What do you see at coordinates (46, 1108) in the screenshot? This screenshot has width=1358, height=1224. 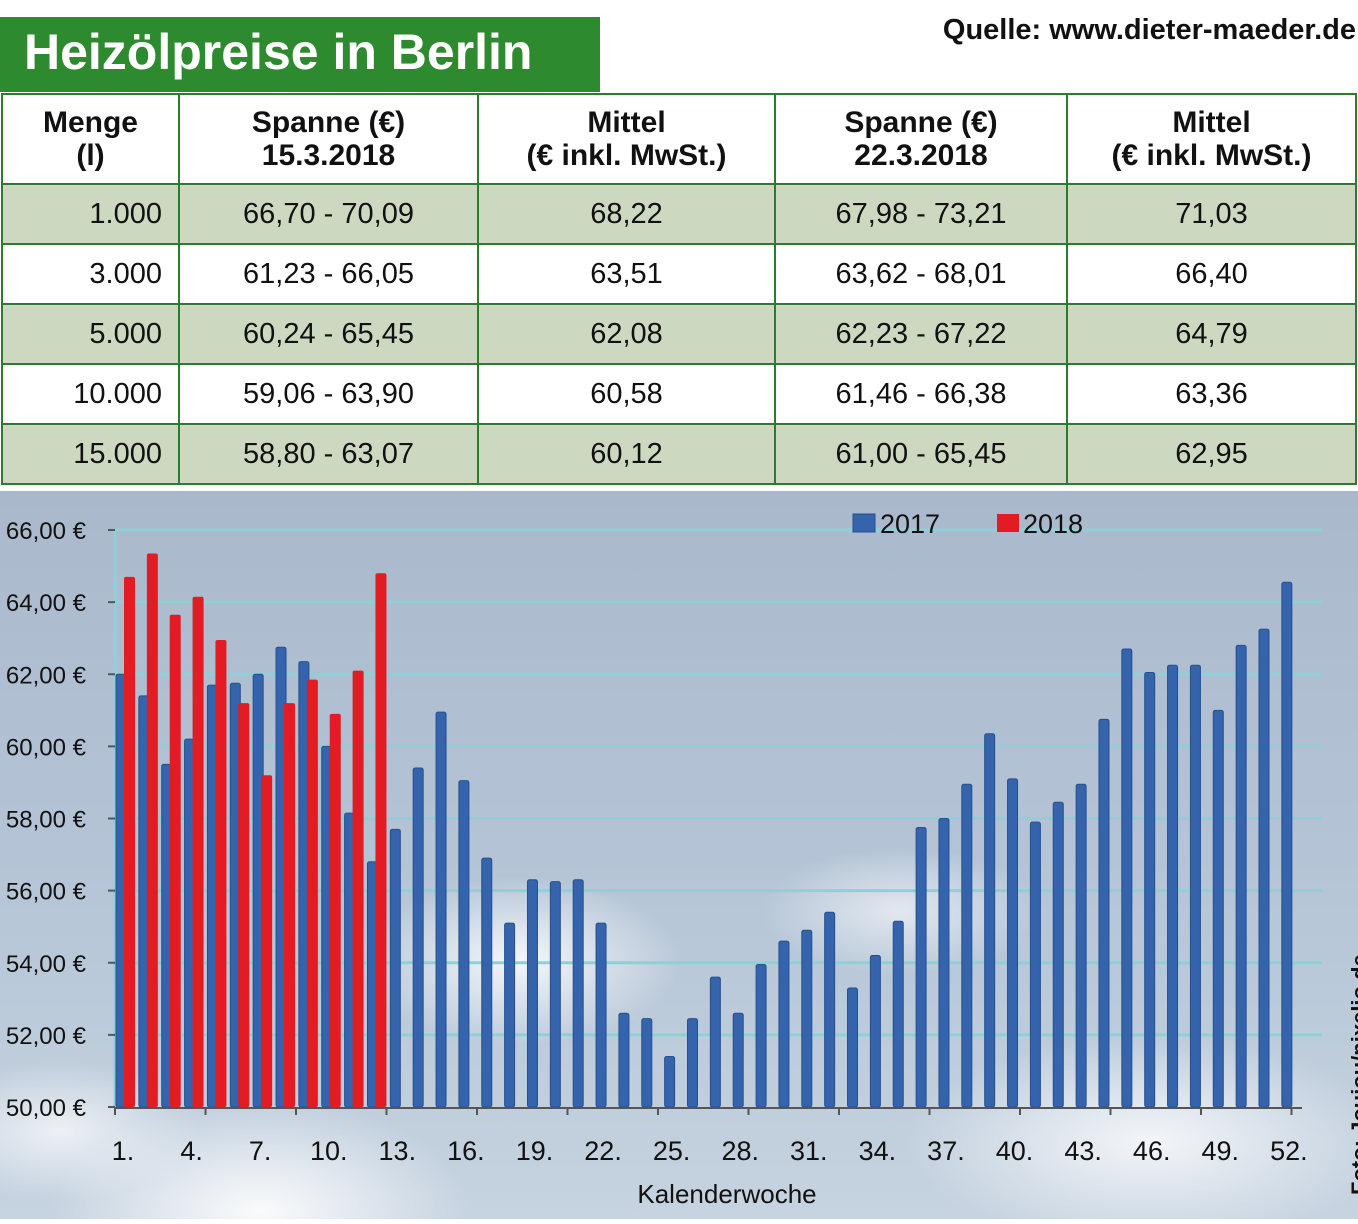 I see `y-tick-label: 50,00 €` at bounding box center [46, 1108].